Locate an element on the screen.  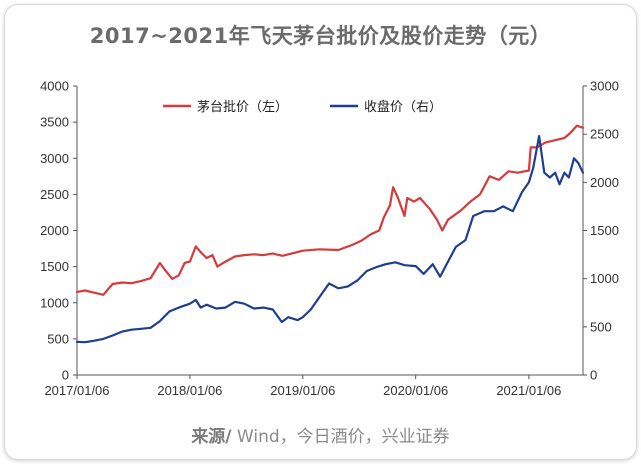
right-tick-label: 2500 is located at coordinates (604, 134).